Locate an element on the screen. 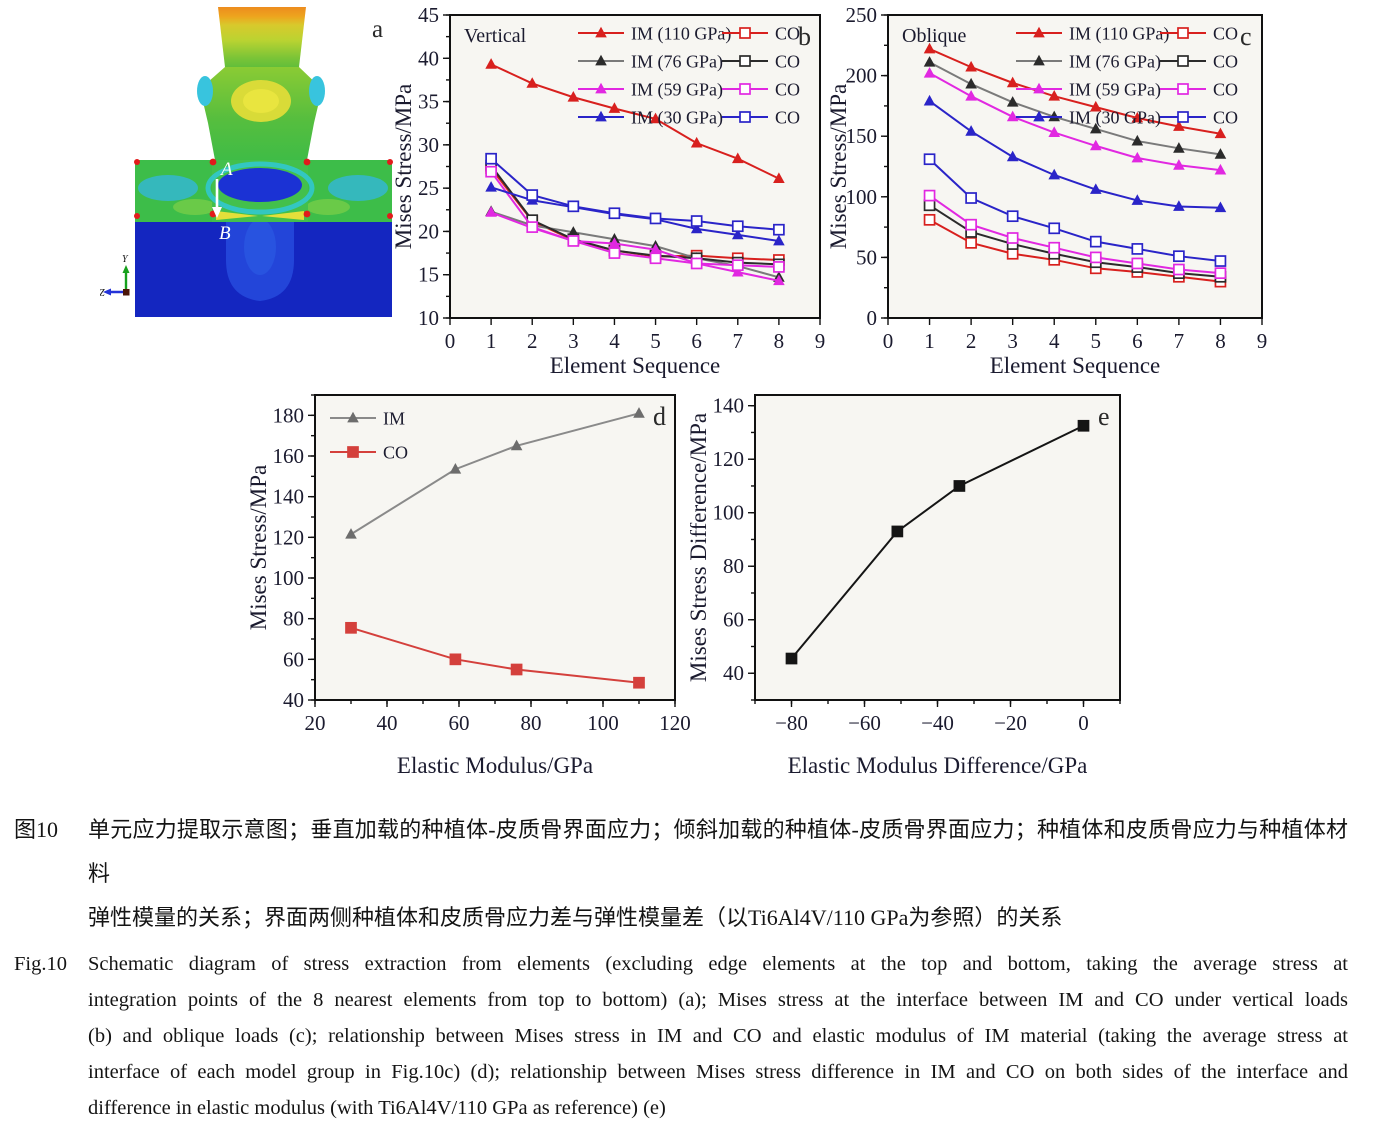 The image size is (1374, 1126). load-direction-label: Oblique is located at coordinates (934, 36).